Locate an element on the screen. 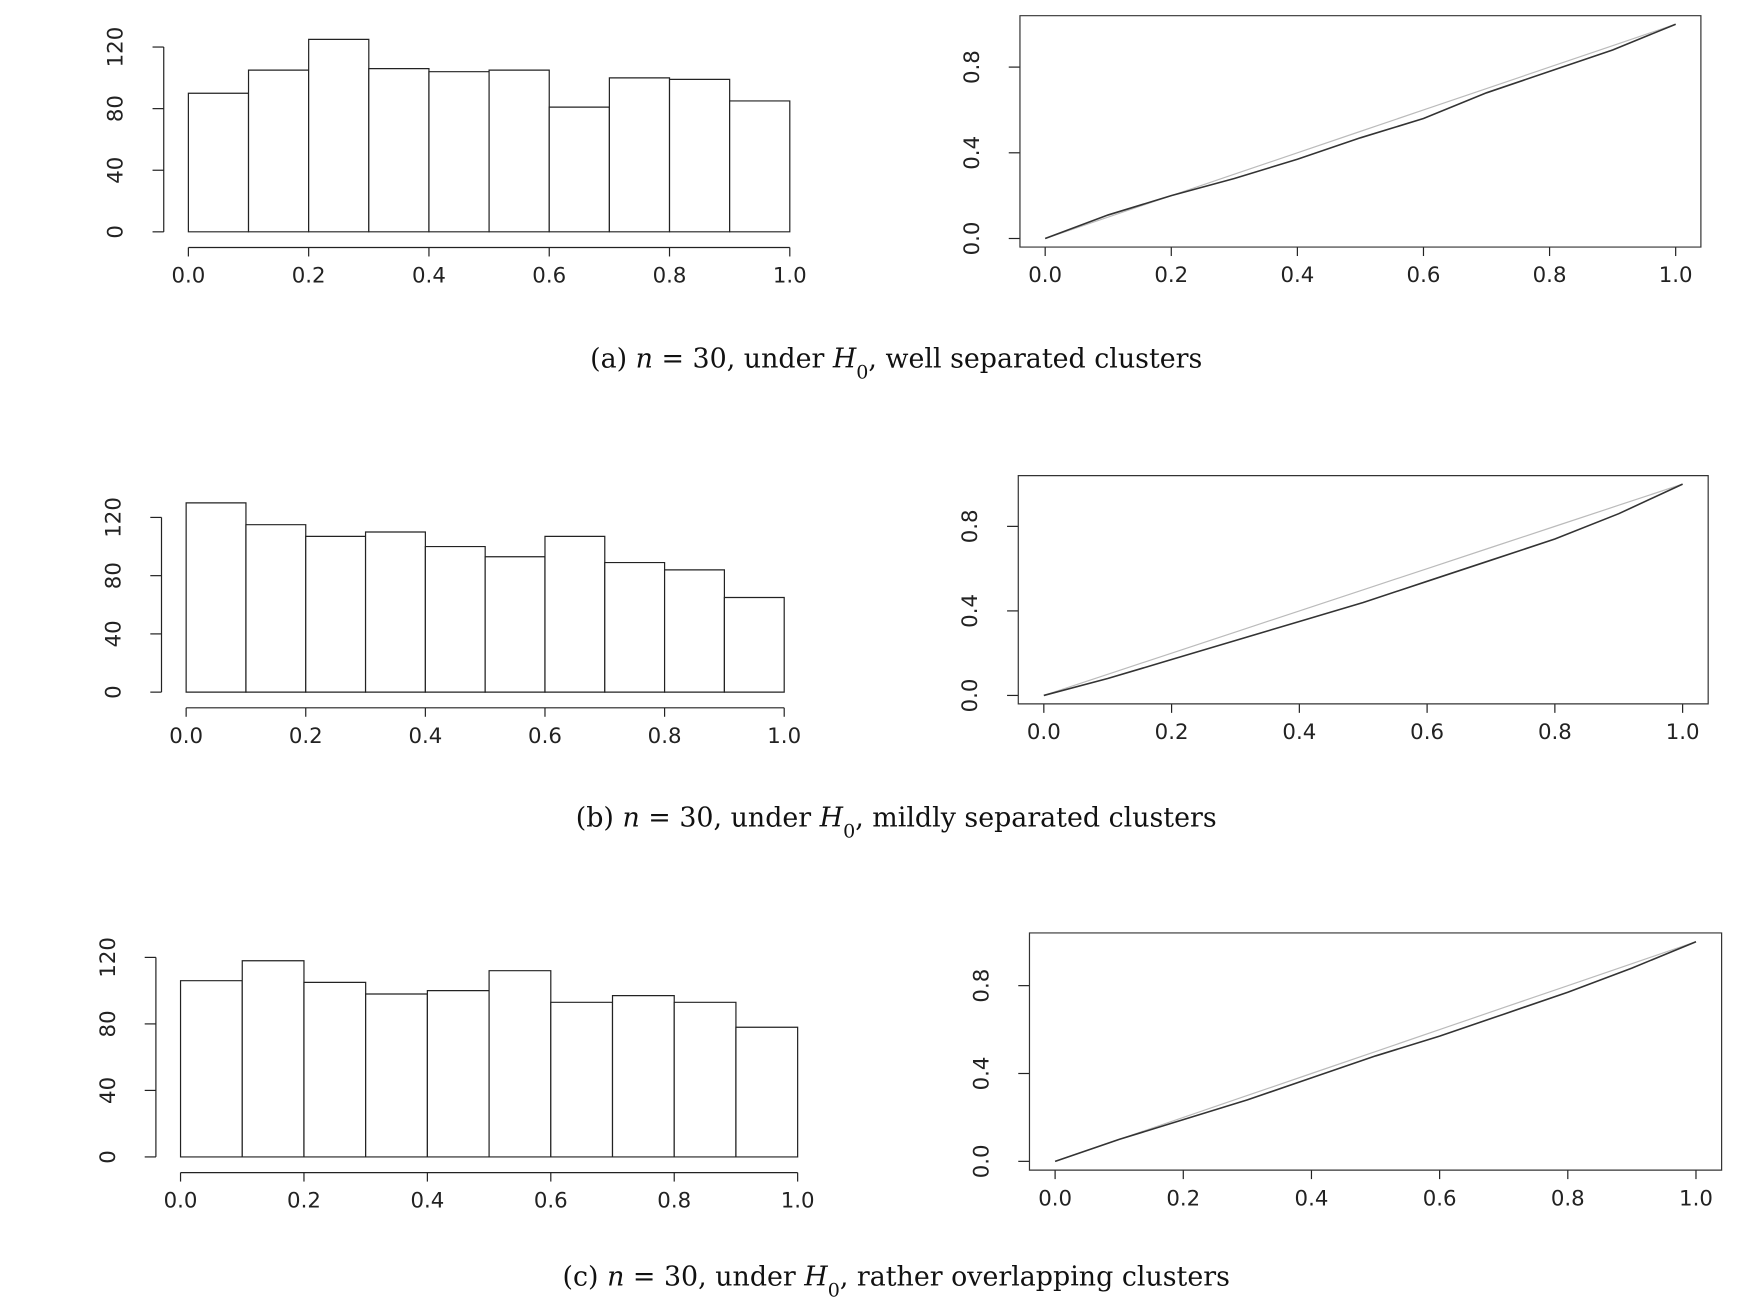 This screenshot has width=1742, height=1307. caption-part: , well separated clusters is located at coordinates (1035, 358).